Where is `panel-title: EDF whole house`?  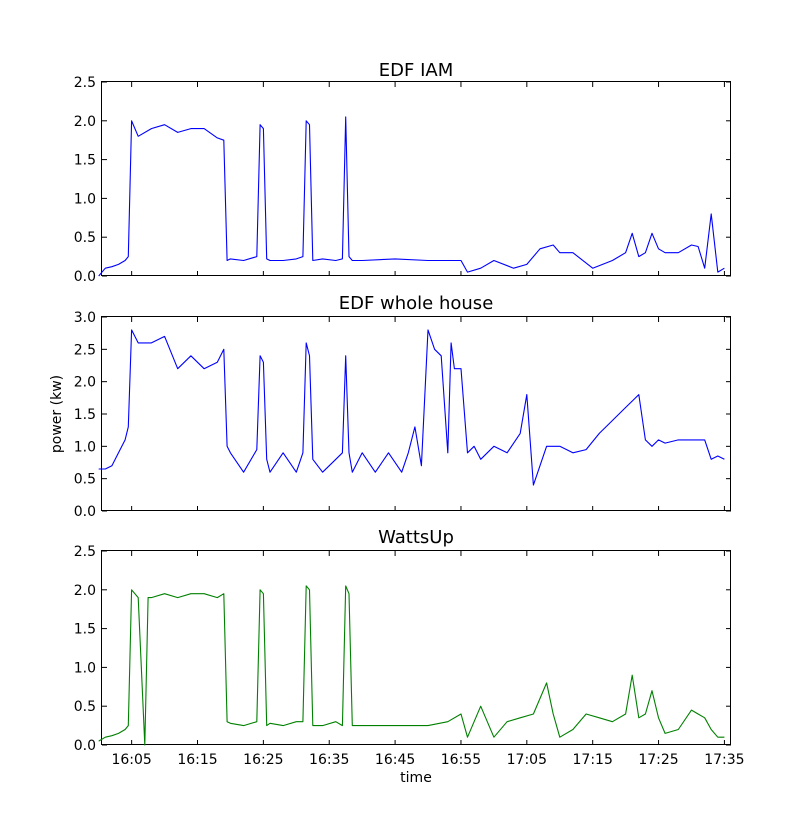
panel-title: EDF whole house is located at coordinates (416, 303).